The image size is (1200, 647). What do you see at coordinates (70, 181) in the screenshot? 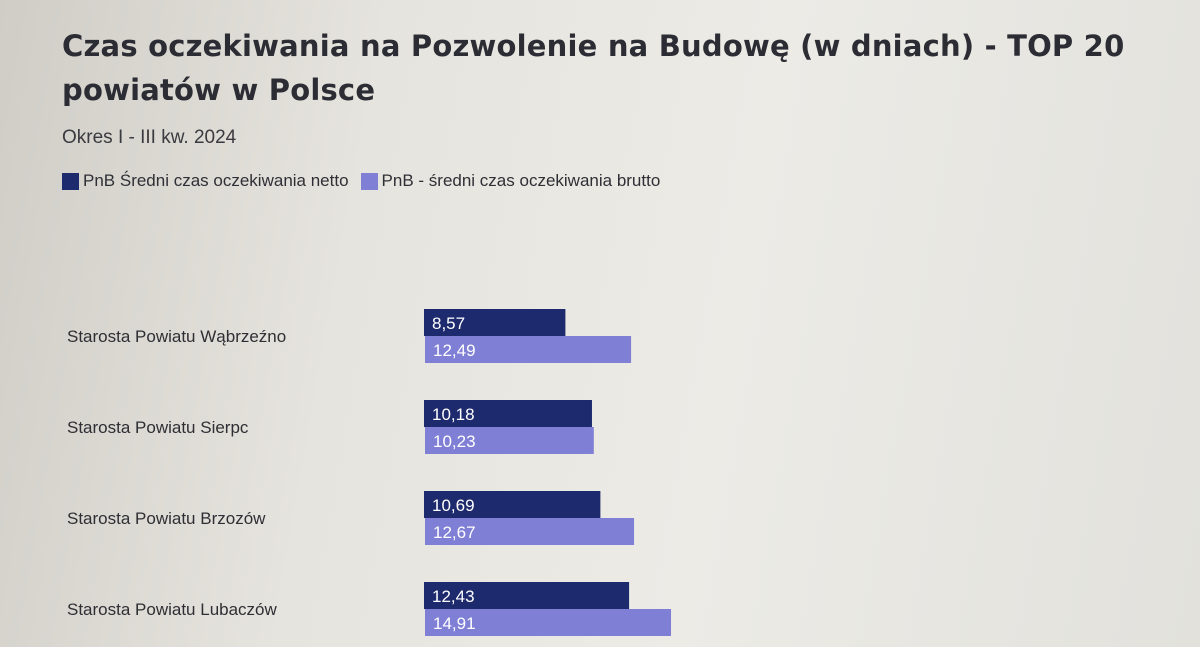
I see `legend-swatch-netto` at bounding box center [70, 181].